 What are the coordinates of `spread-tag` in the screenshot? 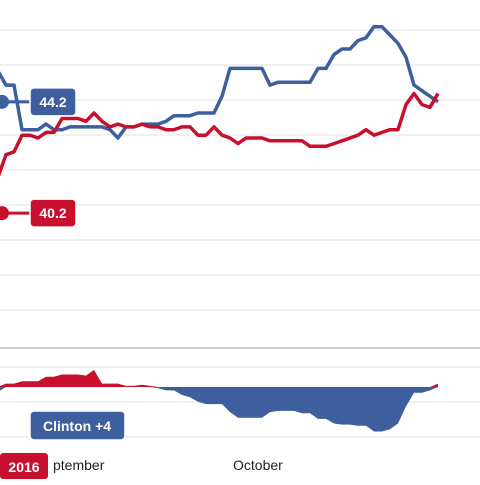 It's located at (77, 425).